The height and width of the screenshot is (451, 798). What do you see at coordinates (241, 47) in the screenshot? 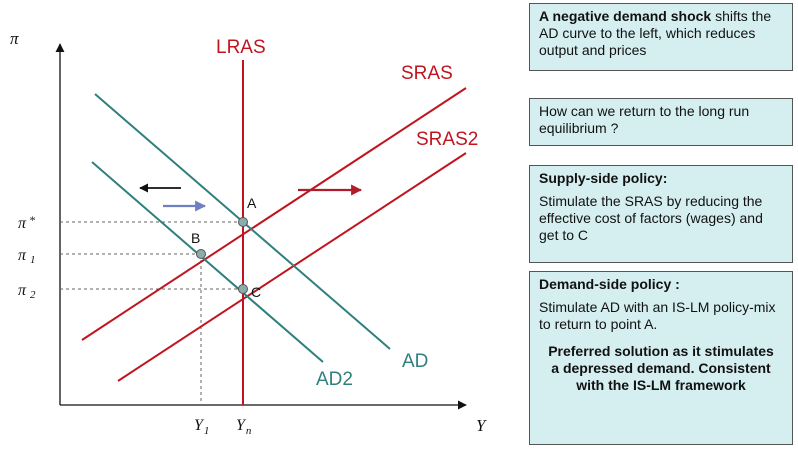
I see `lras-label: LRAS` at bounding box center [241, 47].